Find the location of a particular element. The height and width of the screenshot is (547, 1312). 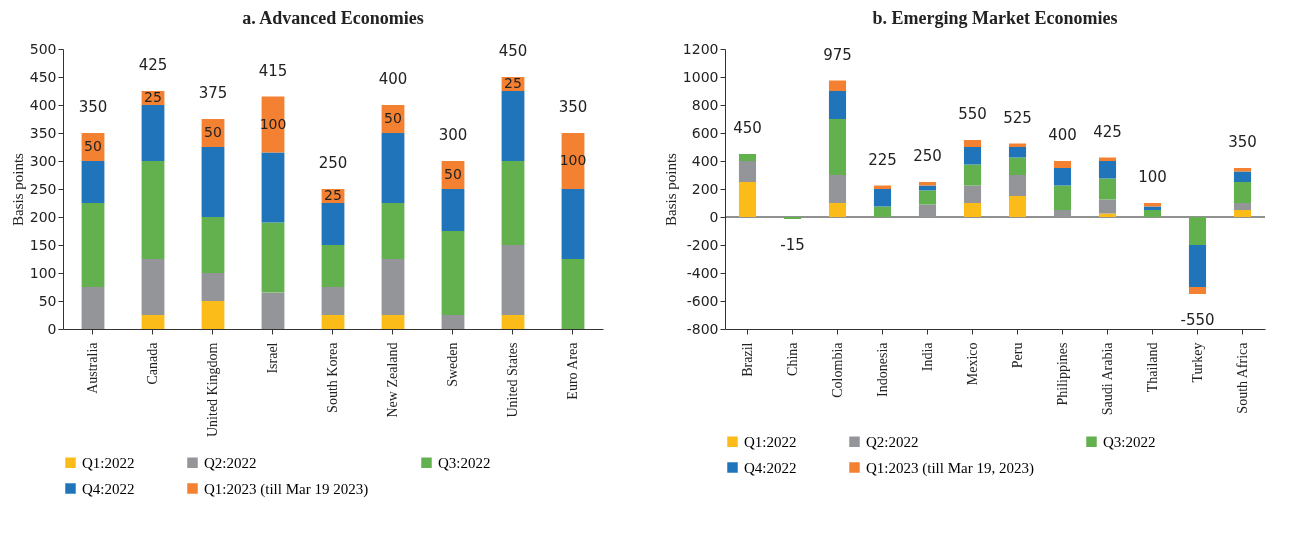

legend-label: Q2:2022 is located at coordinates (230, 462).